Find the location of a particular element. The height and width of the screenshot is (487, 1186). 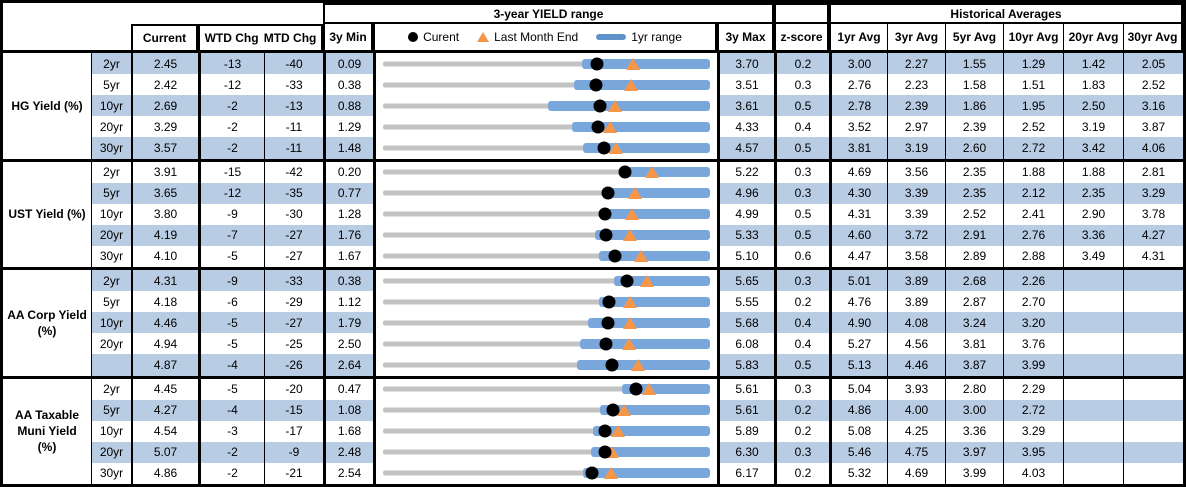

current-value: 4.87 is located at coordinates (164, 365).